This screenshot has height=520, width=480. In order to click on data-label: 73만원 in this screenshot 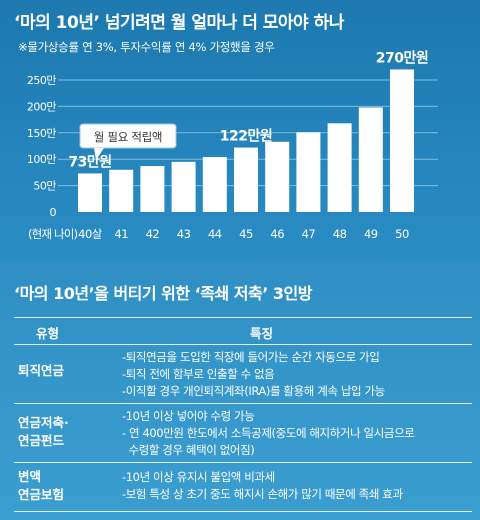, I will do `click(89, 162)`.